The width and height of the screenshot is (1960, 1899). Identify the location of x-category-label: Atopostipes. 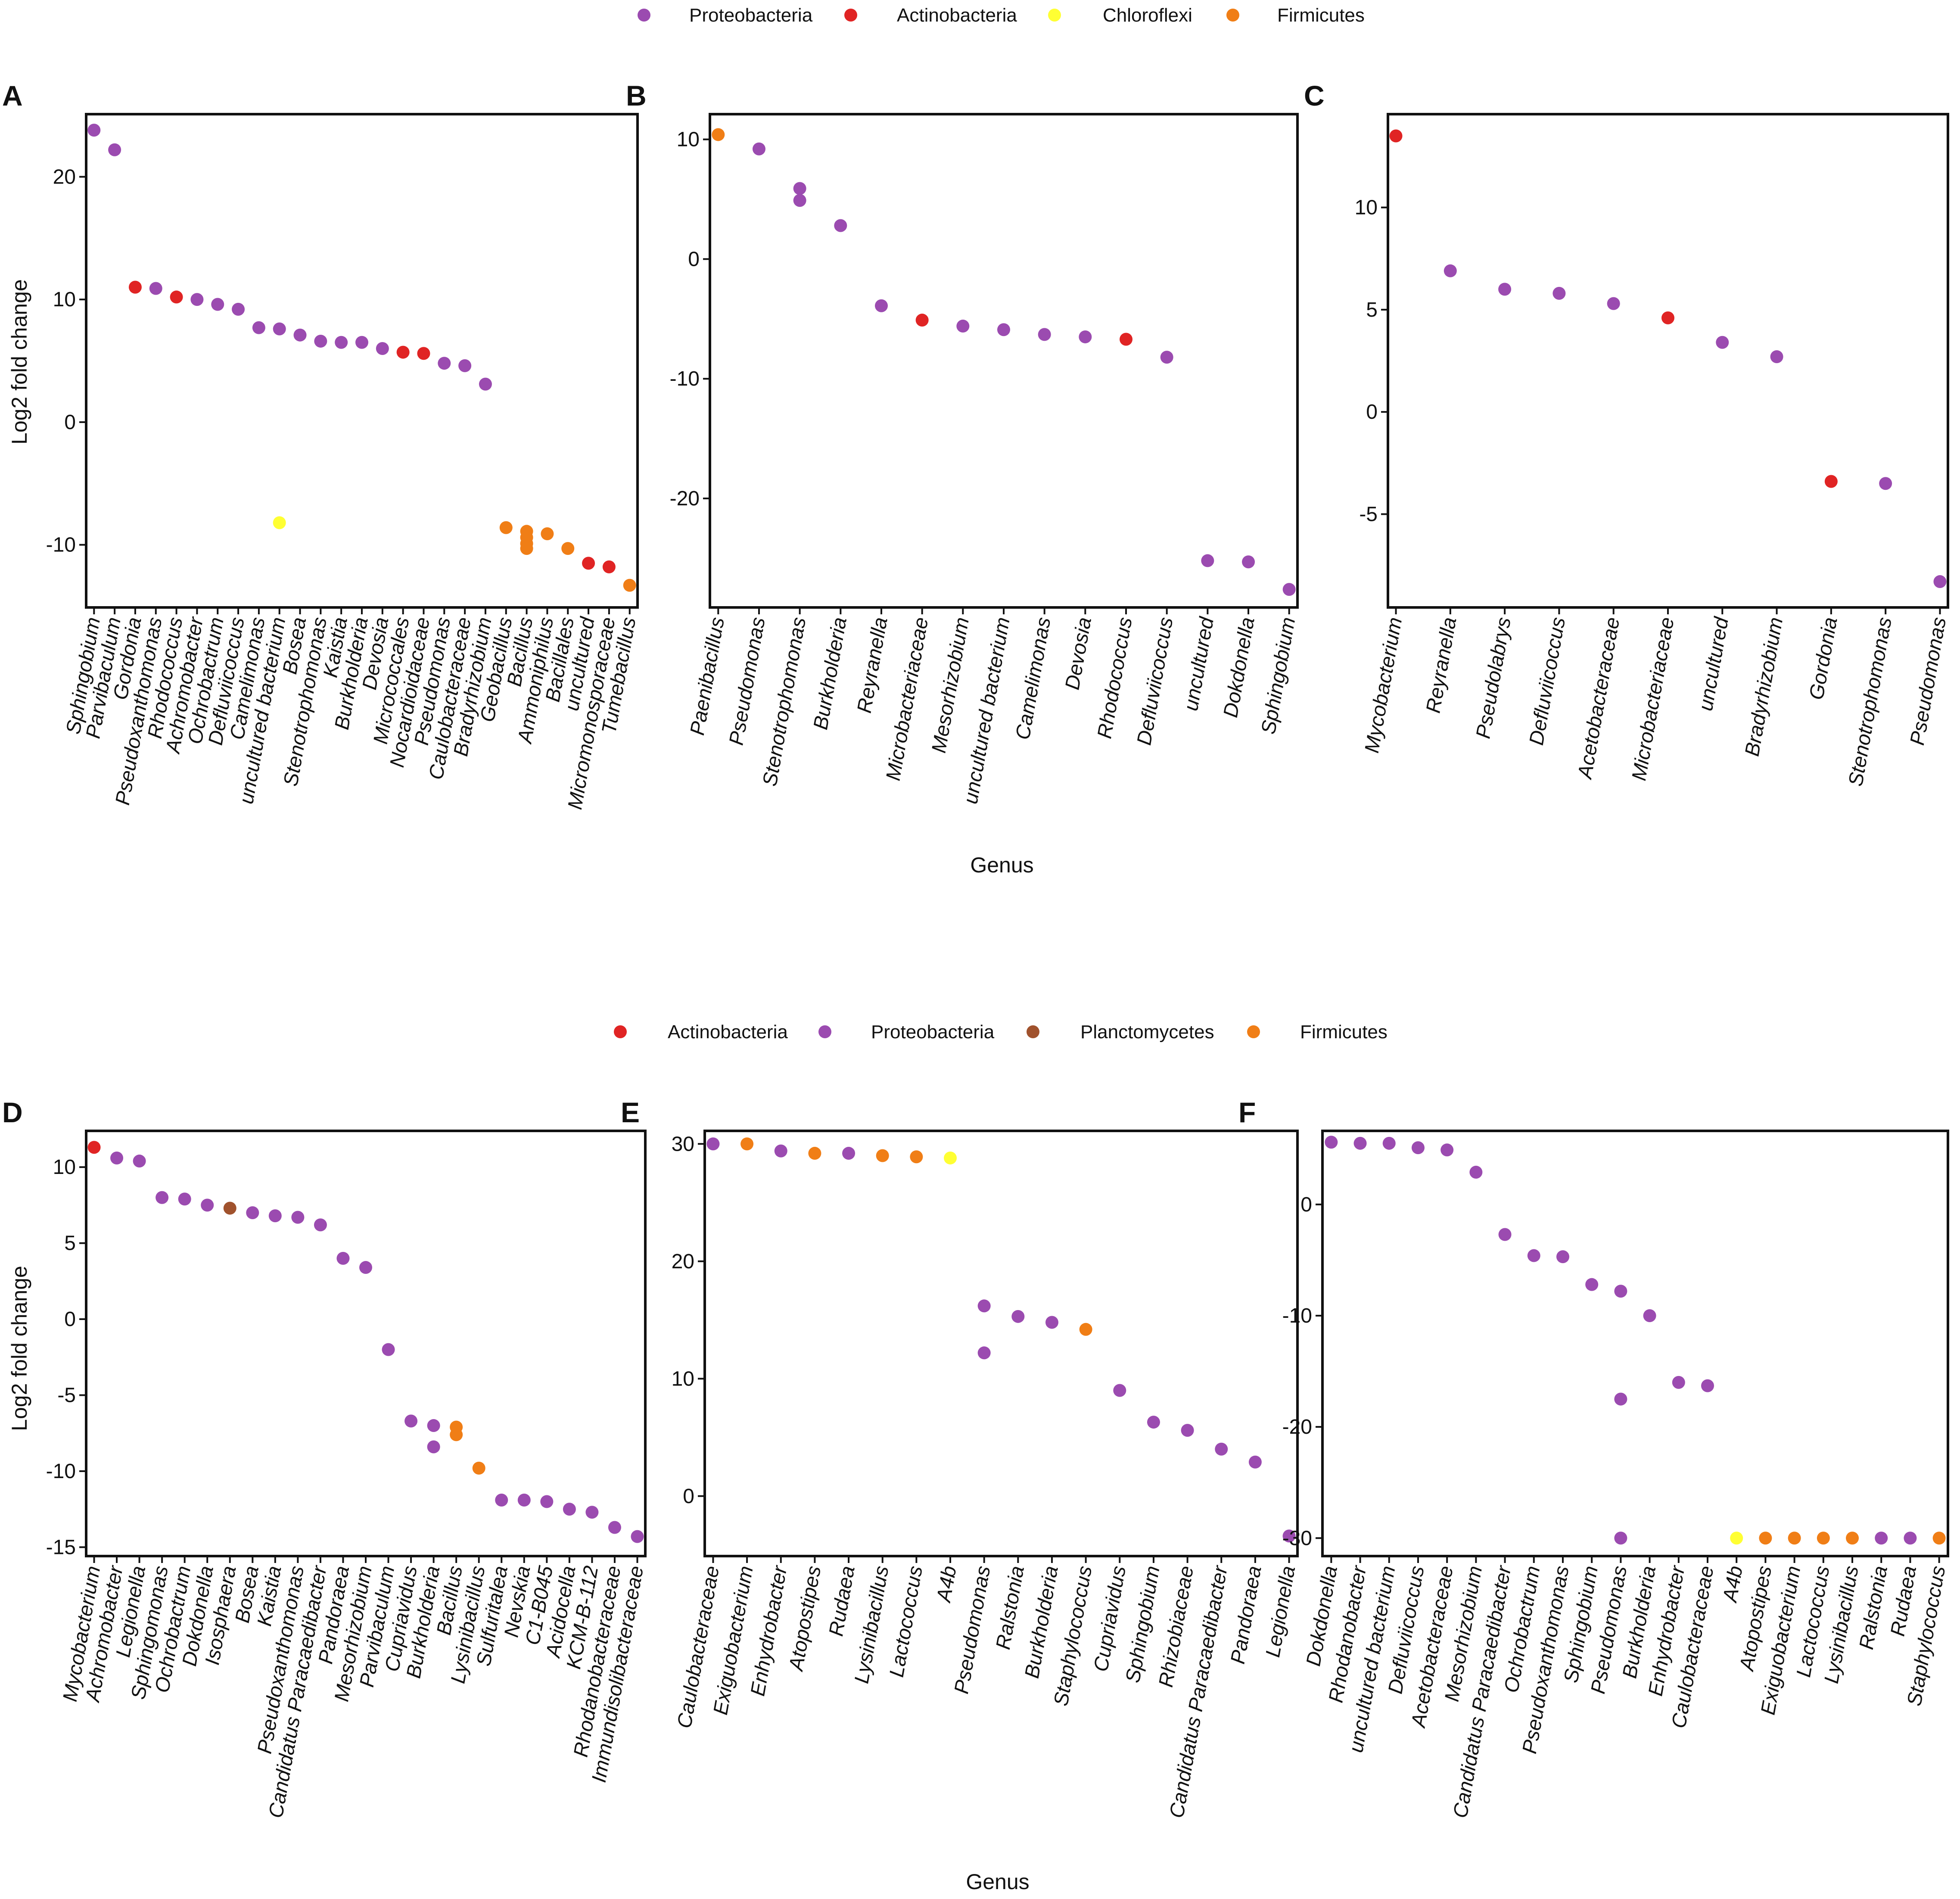
(805, 1619).